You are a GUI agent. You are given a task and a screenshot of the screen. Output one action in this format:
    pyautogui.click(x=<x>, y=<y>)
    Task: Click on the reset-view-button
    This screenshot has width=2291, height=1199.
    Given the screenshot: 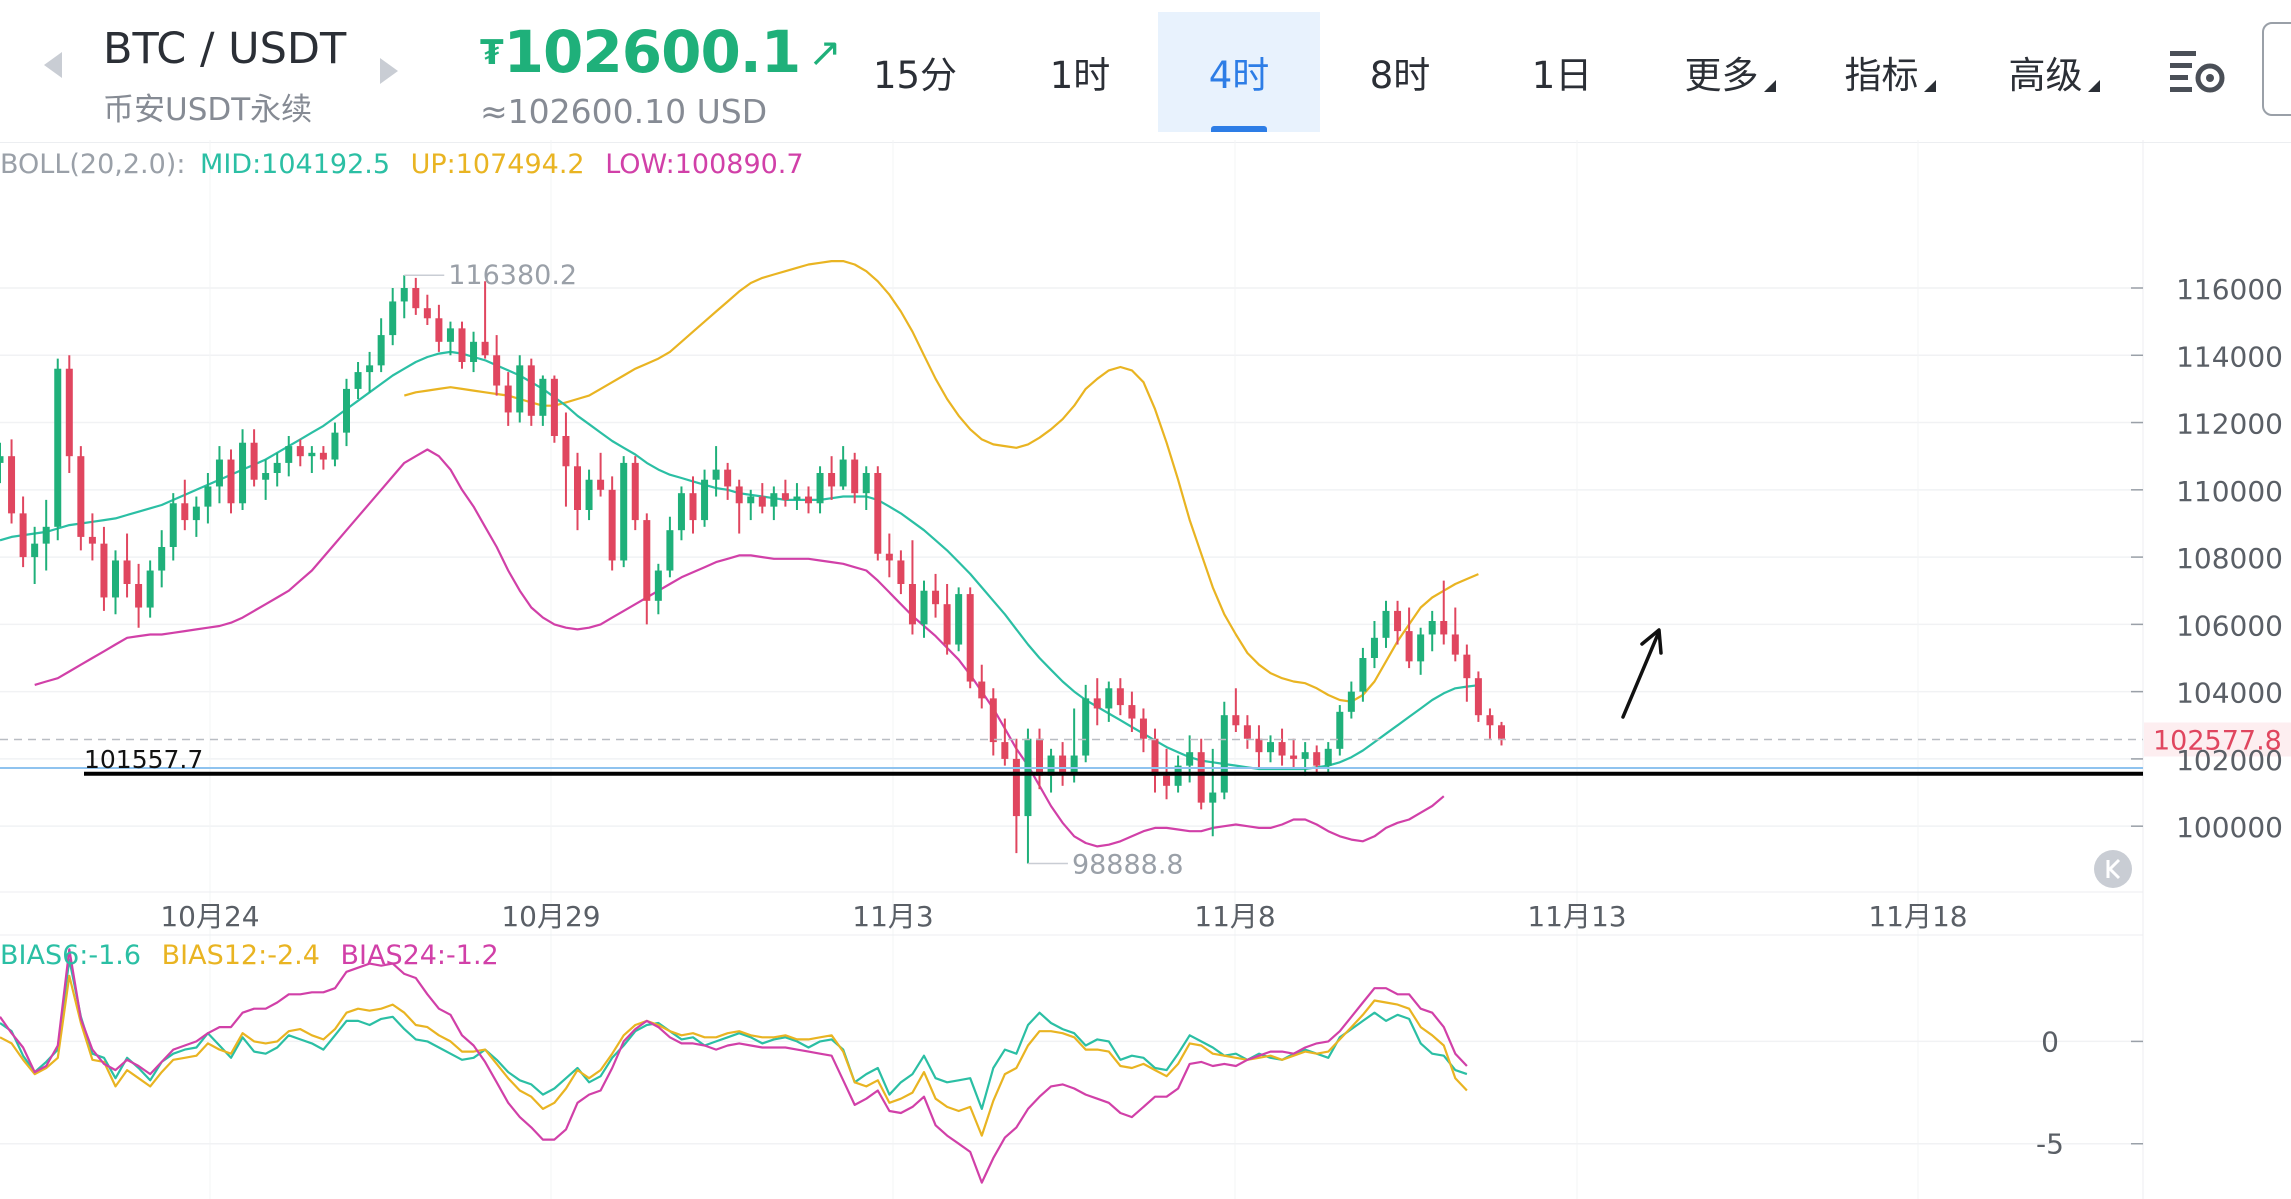 What is the action you would take?
    pyautogui.click(x=2113, y=869)
    